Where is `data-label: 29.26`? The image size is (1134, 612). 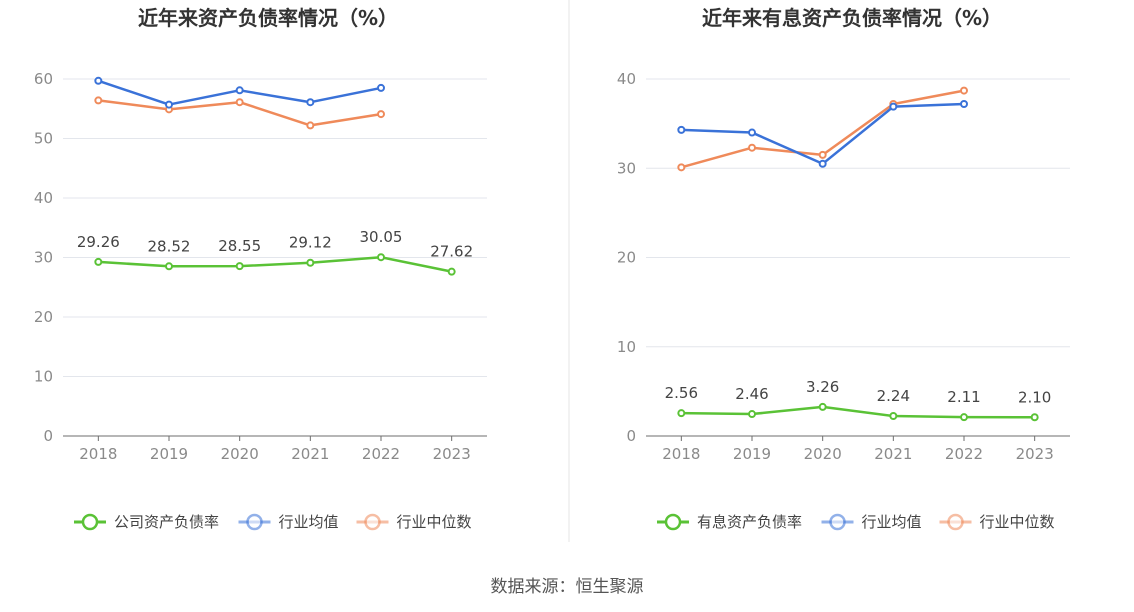
data-label: 29.26 is located at coordinates (98, 242).